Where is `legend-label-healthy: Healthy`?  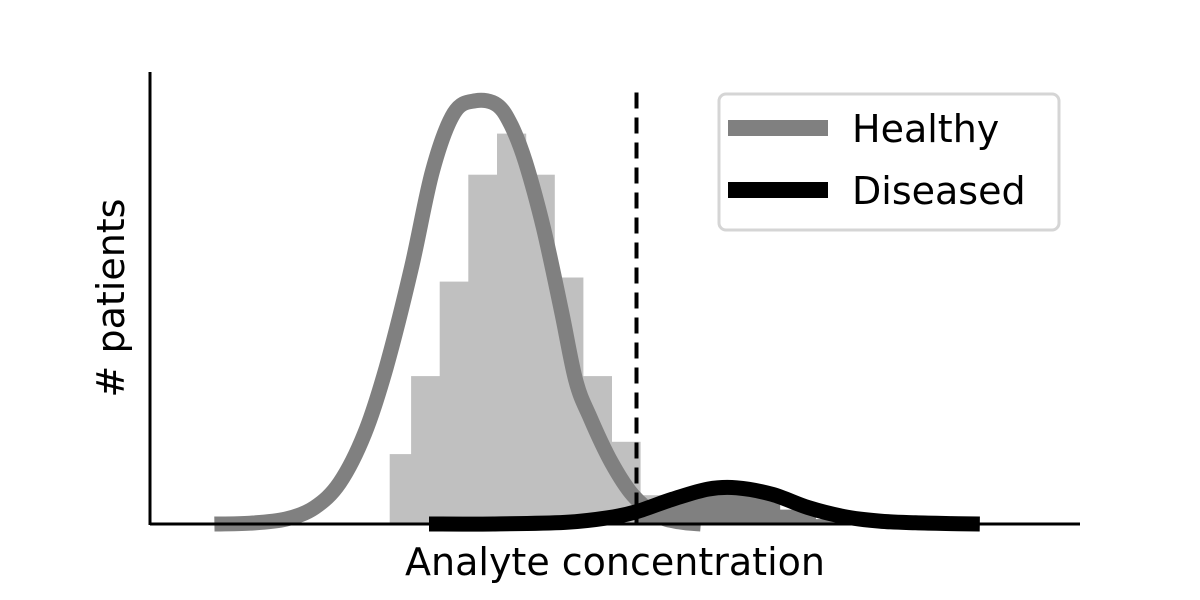
legend-label-healthy: Healthy is located at coordinates (925, 129).